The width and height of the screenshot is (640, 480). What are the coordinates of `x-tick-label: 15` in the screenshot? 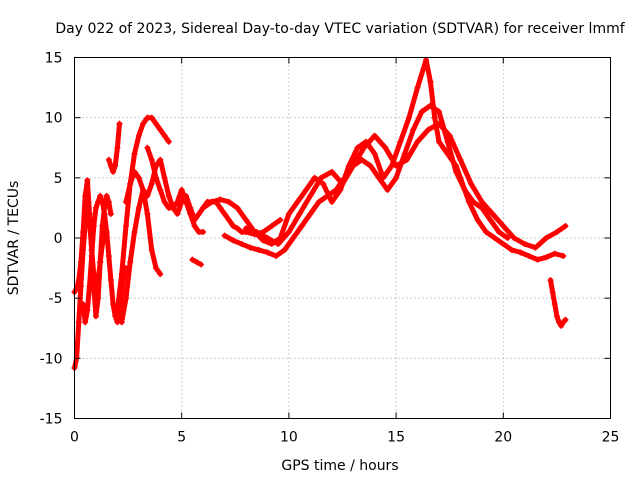 It's located at (396, 438).